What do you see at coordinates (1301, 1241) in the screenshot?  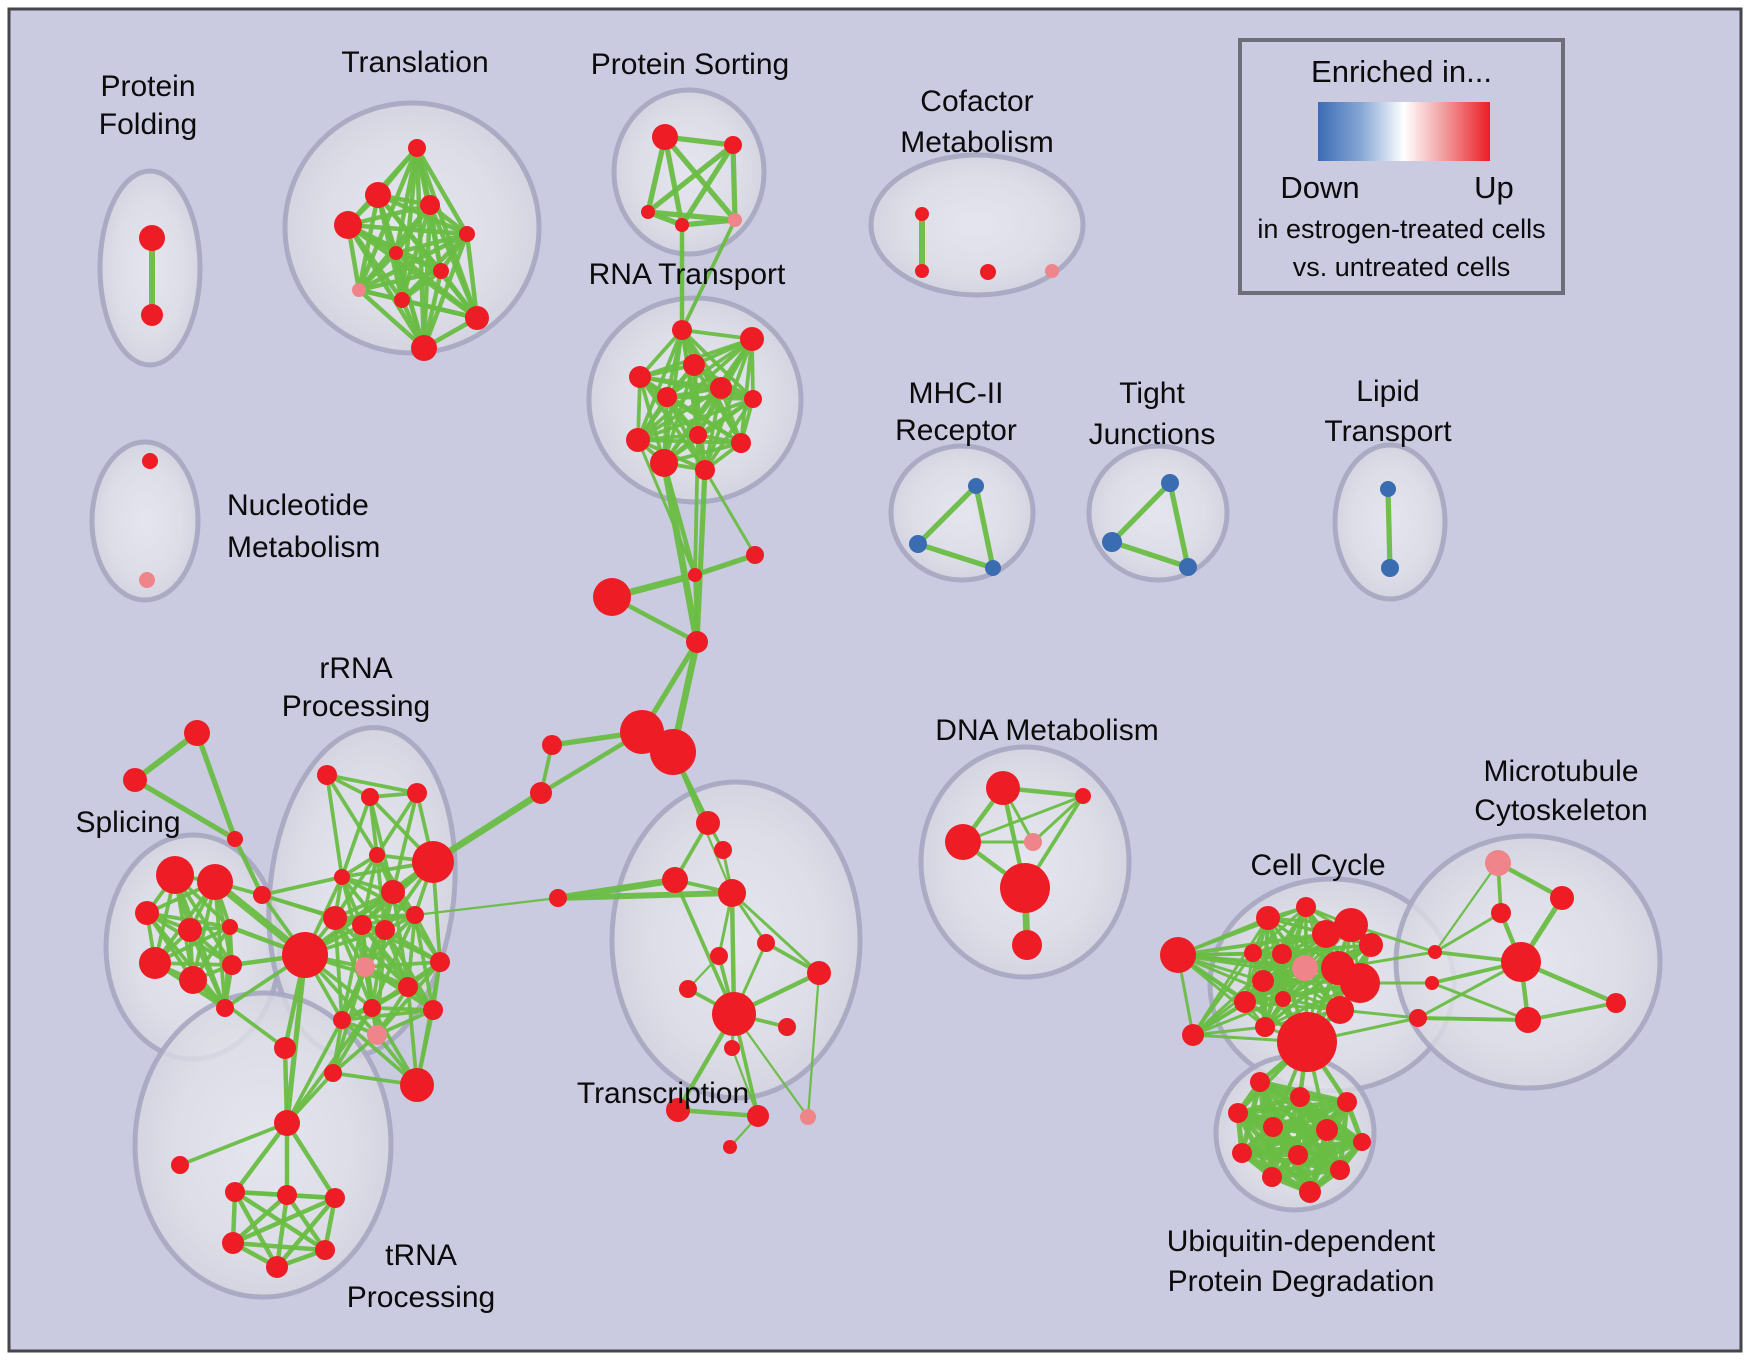 I see `cluster-label-ubiquitin-degradation: Ubiquitin-dependent` at bounding box center [1301, 1241].